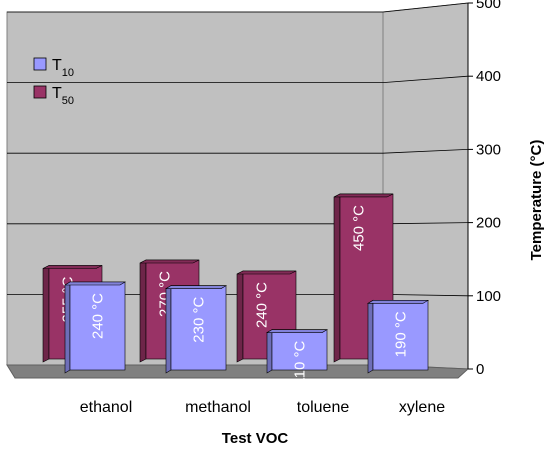 The height and width of the screenshot is (449, 550). Describe the element at coordinates (106, 407) in the screenshot. I see `x-category-label: ethanol` at that location.